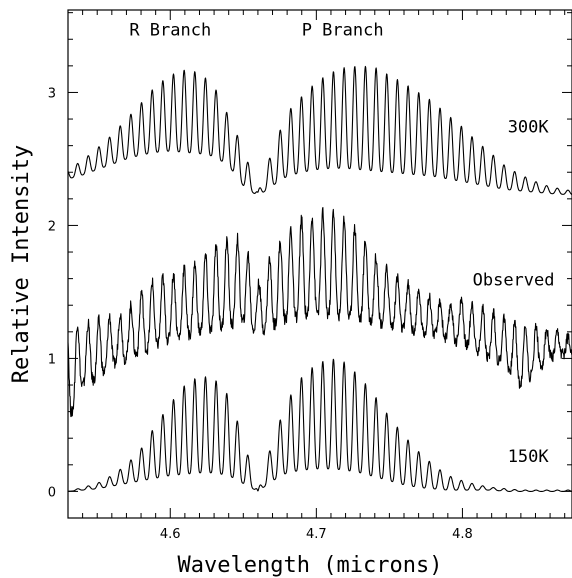 The height and width of the screenshot is (578, 572). Describe the element at coordinates (170, 30) in the screenshot. I see `annotation-label: R Branch` at that location.